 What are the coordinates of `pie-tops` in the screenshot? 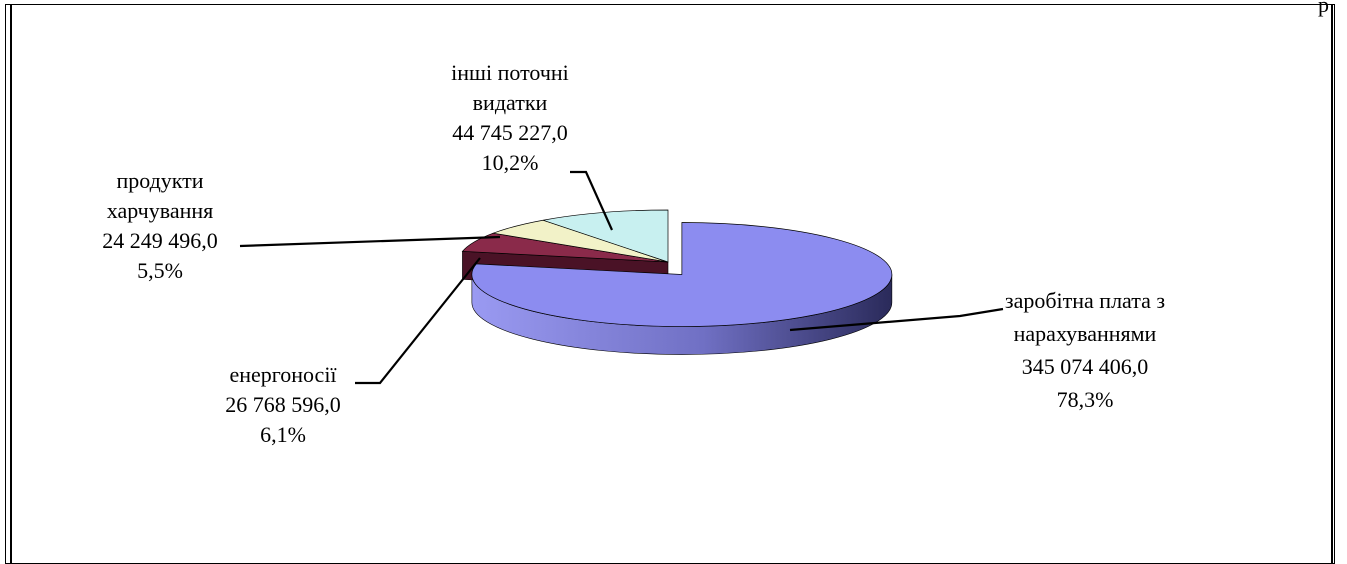 It's located at (677, 268).